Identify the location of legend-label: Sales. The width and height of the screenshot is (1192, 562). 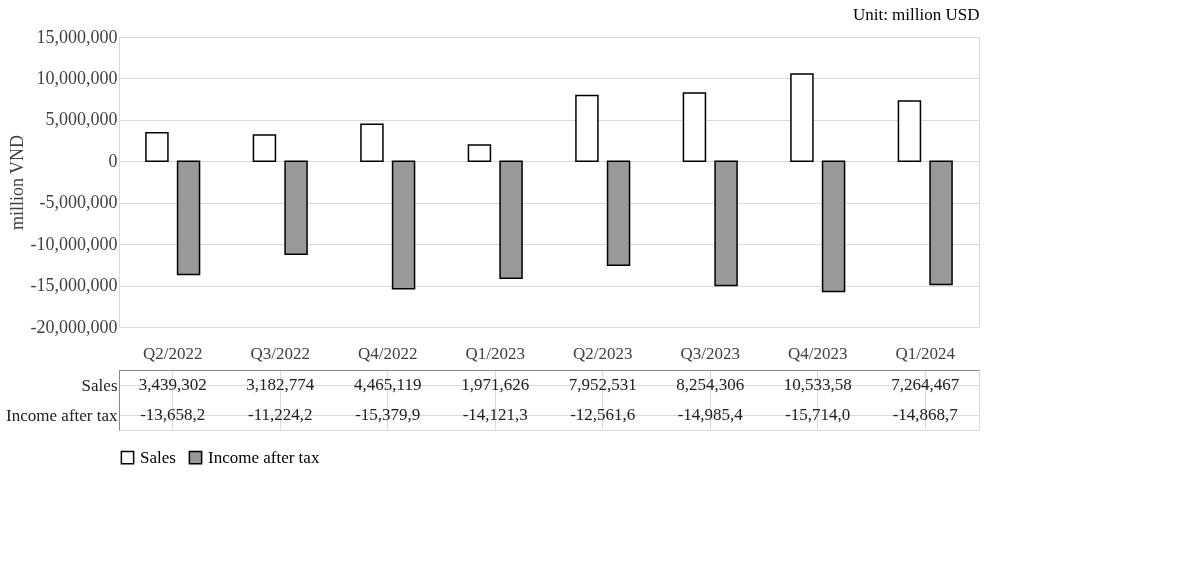
(158, 457).